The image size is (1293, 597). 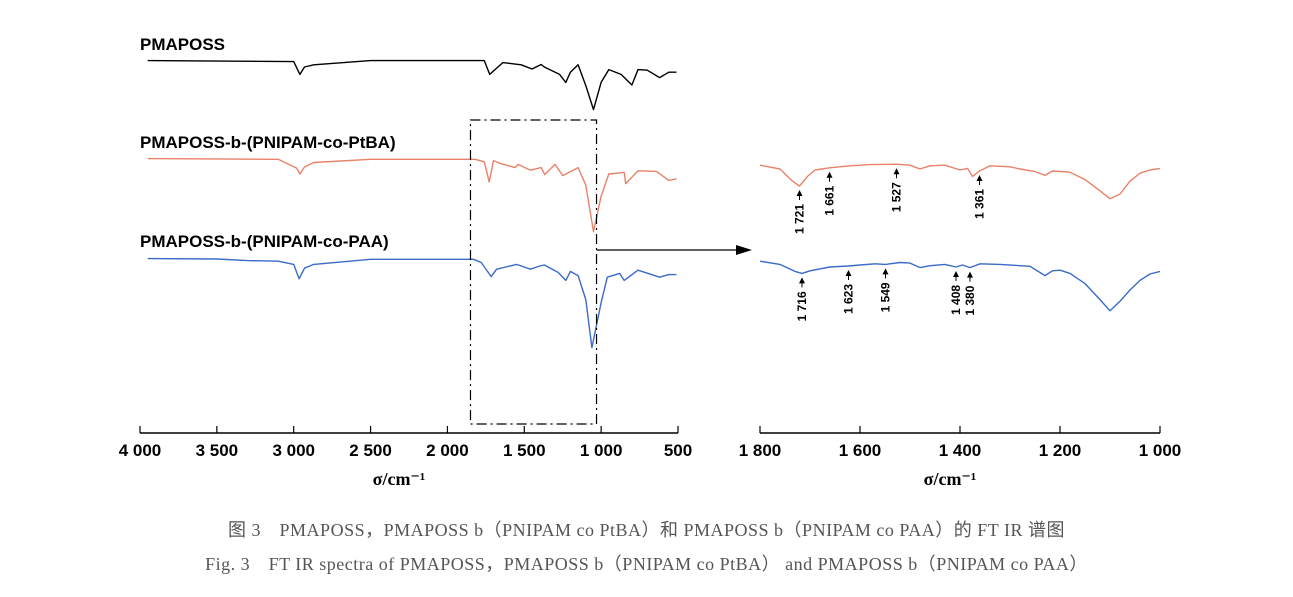 What do you see at coordinates (182, 44) in the screenshot?
I see `series-name-label: PMAPOSS` at bounding box center [182, 44].